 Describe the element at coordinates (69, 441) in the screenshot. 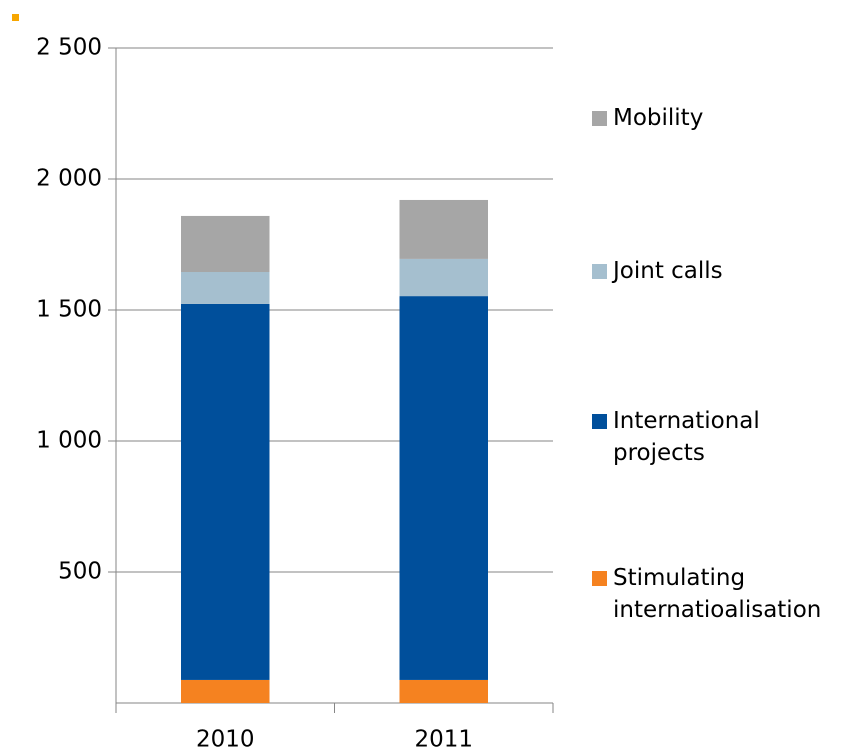

I see `y-tick-label: 1 000` at that location.